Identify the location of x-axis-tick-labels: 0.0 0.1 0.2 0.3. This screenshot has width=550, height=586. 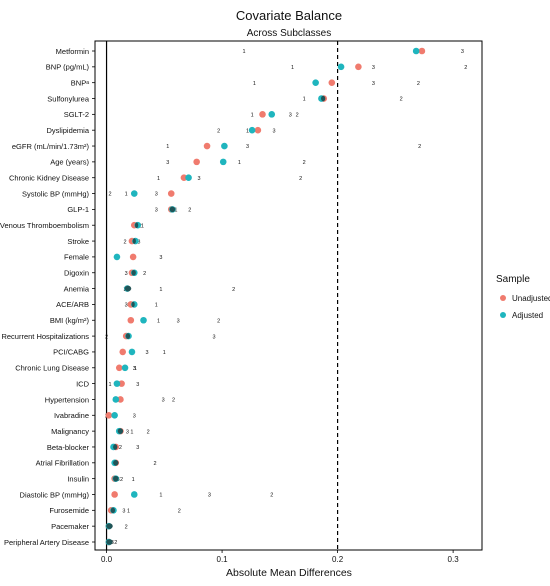
(280, 557).